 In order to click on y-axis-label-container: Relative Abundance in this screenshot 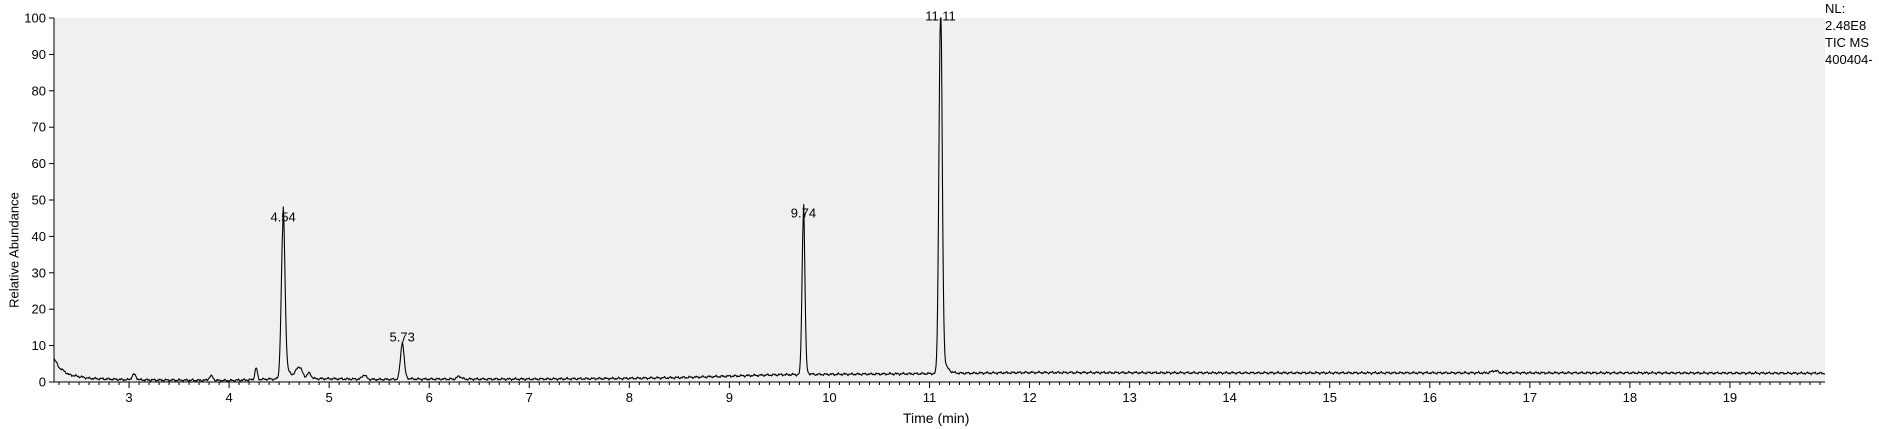, I will do `click(13, 214)`.